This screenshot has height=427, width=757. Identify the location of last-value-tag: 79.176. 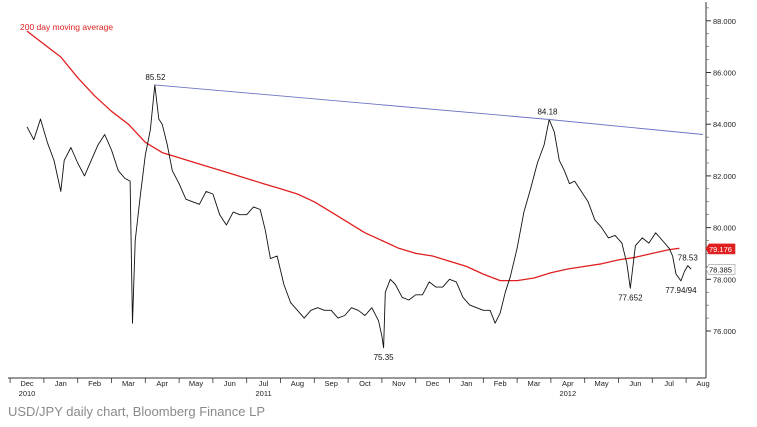
(720, 249).